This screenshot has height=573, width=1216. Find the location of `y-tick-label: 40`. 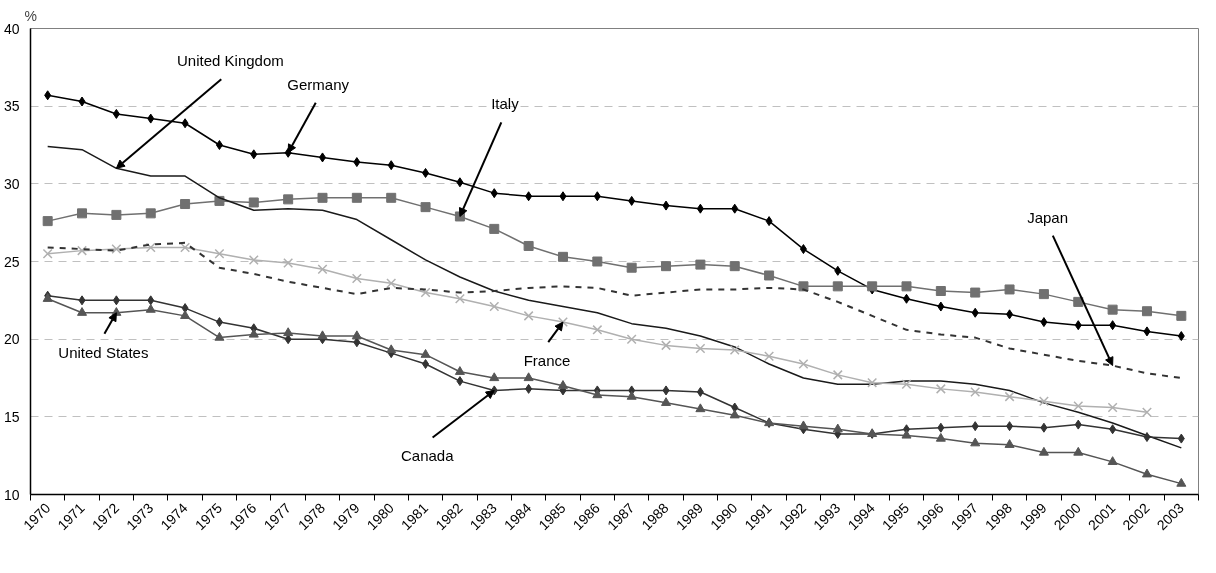

y-tick-label: 40 is located at coordinates (11, 28).